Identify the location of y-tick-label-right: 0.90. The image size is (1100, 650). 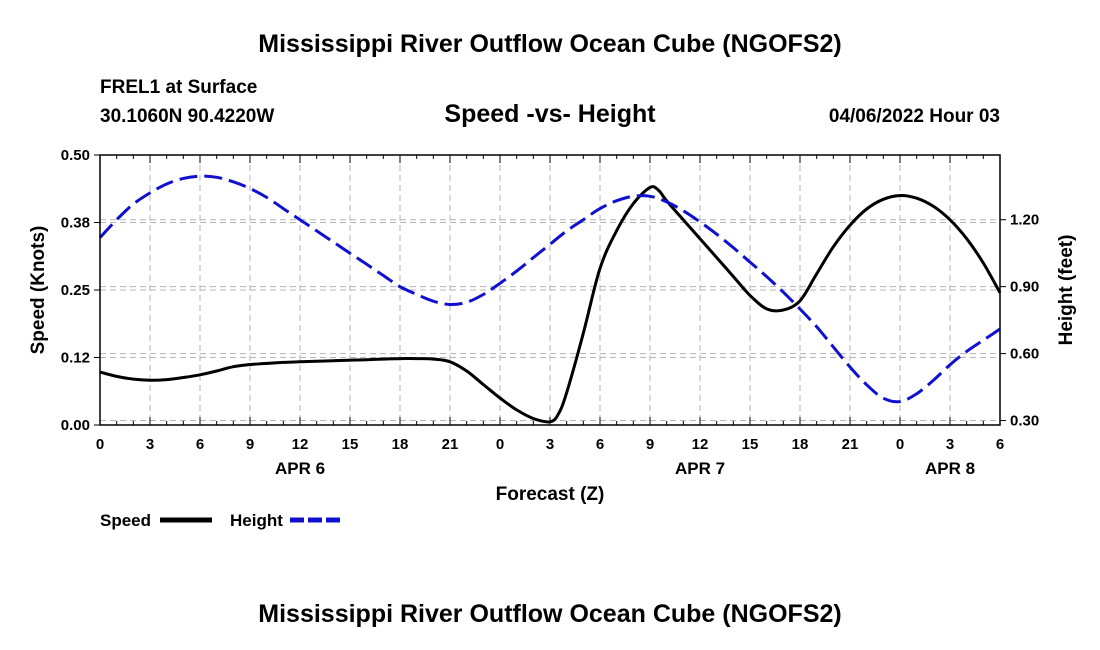
(1024, 287).